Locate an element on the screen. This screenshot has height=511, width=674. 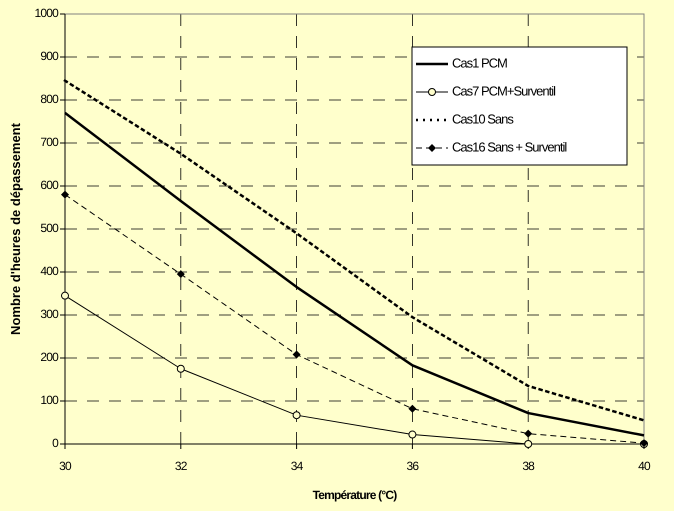
legend-label: Cas10 Sans is located at coordinates (483, 118).